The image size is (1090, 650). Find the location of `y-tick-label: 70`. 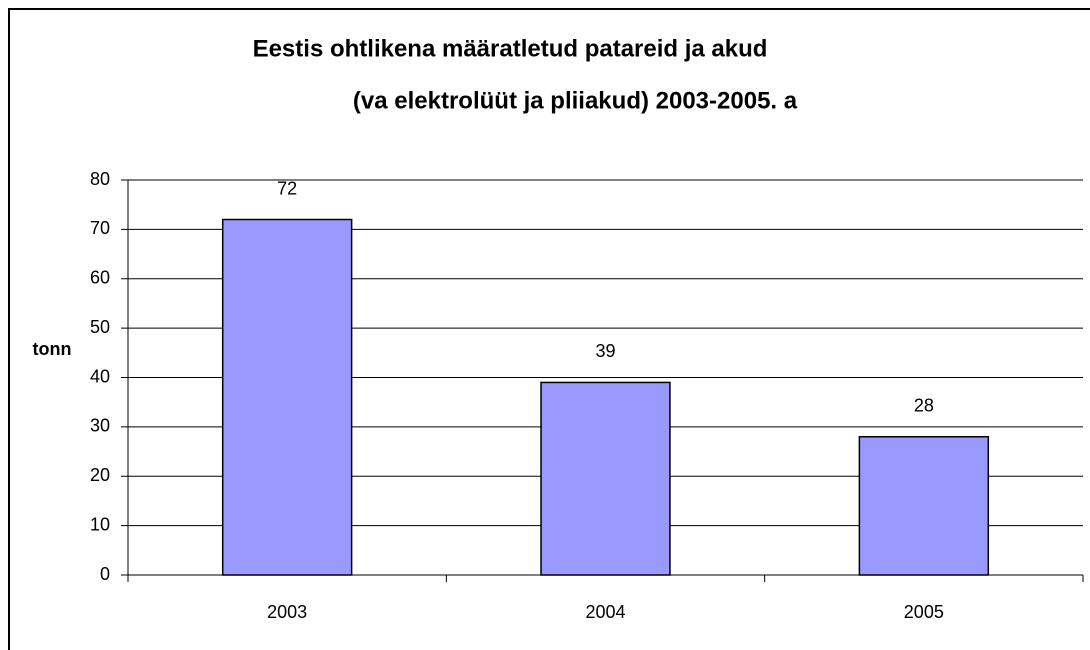

y-tick-label: 70 is located at coordinates (100, 228).